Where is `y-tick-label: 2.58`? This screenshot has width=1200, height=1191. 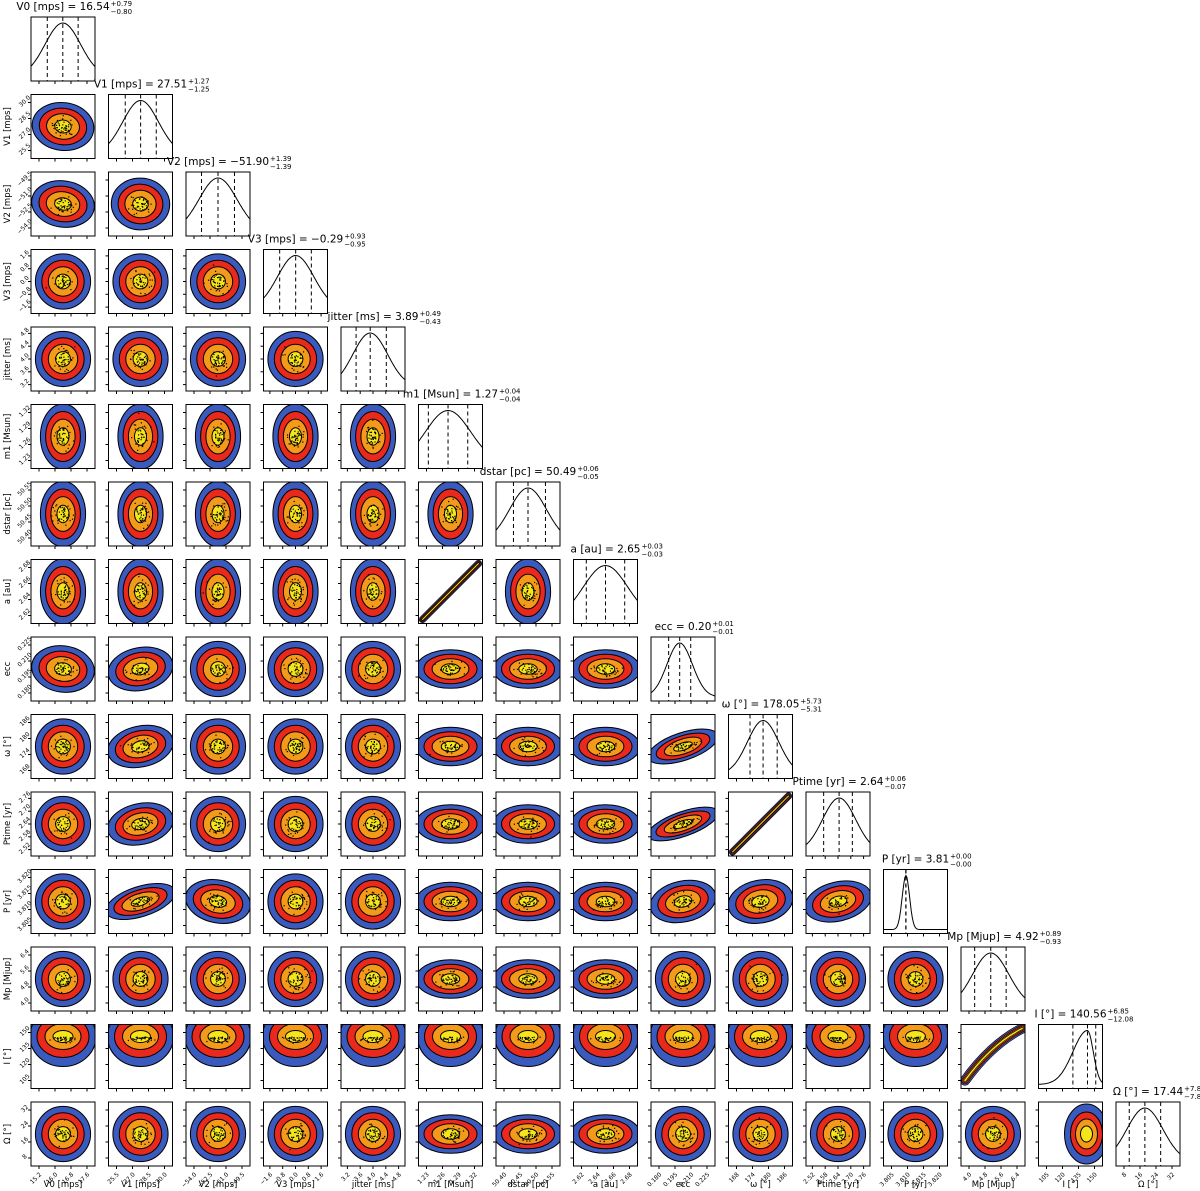 y-tick-label: 2.58 is located at coordinates (25, 835).